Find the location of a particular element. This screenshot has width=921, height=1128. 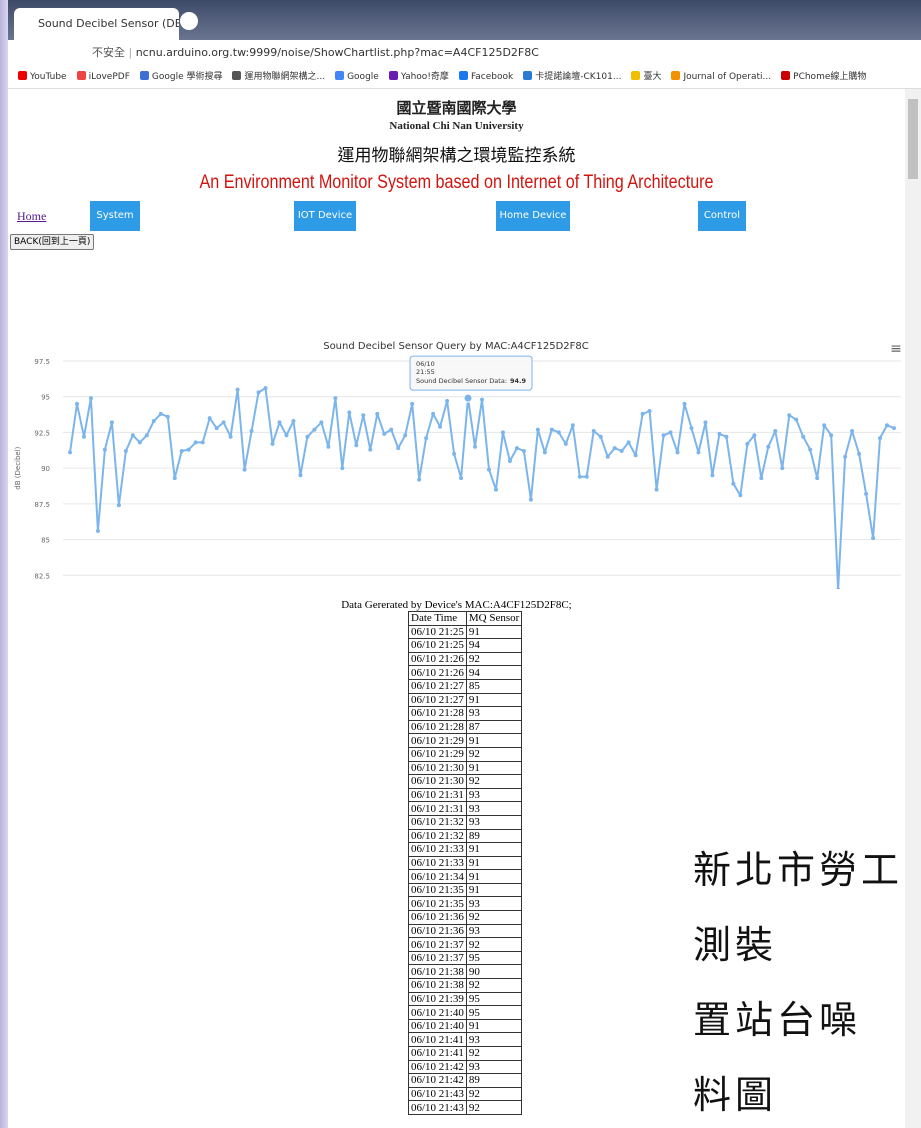

scrollbar is located at coordinates (913, 608).